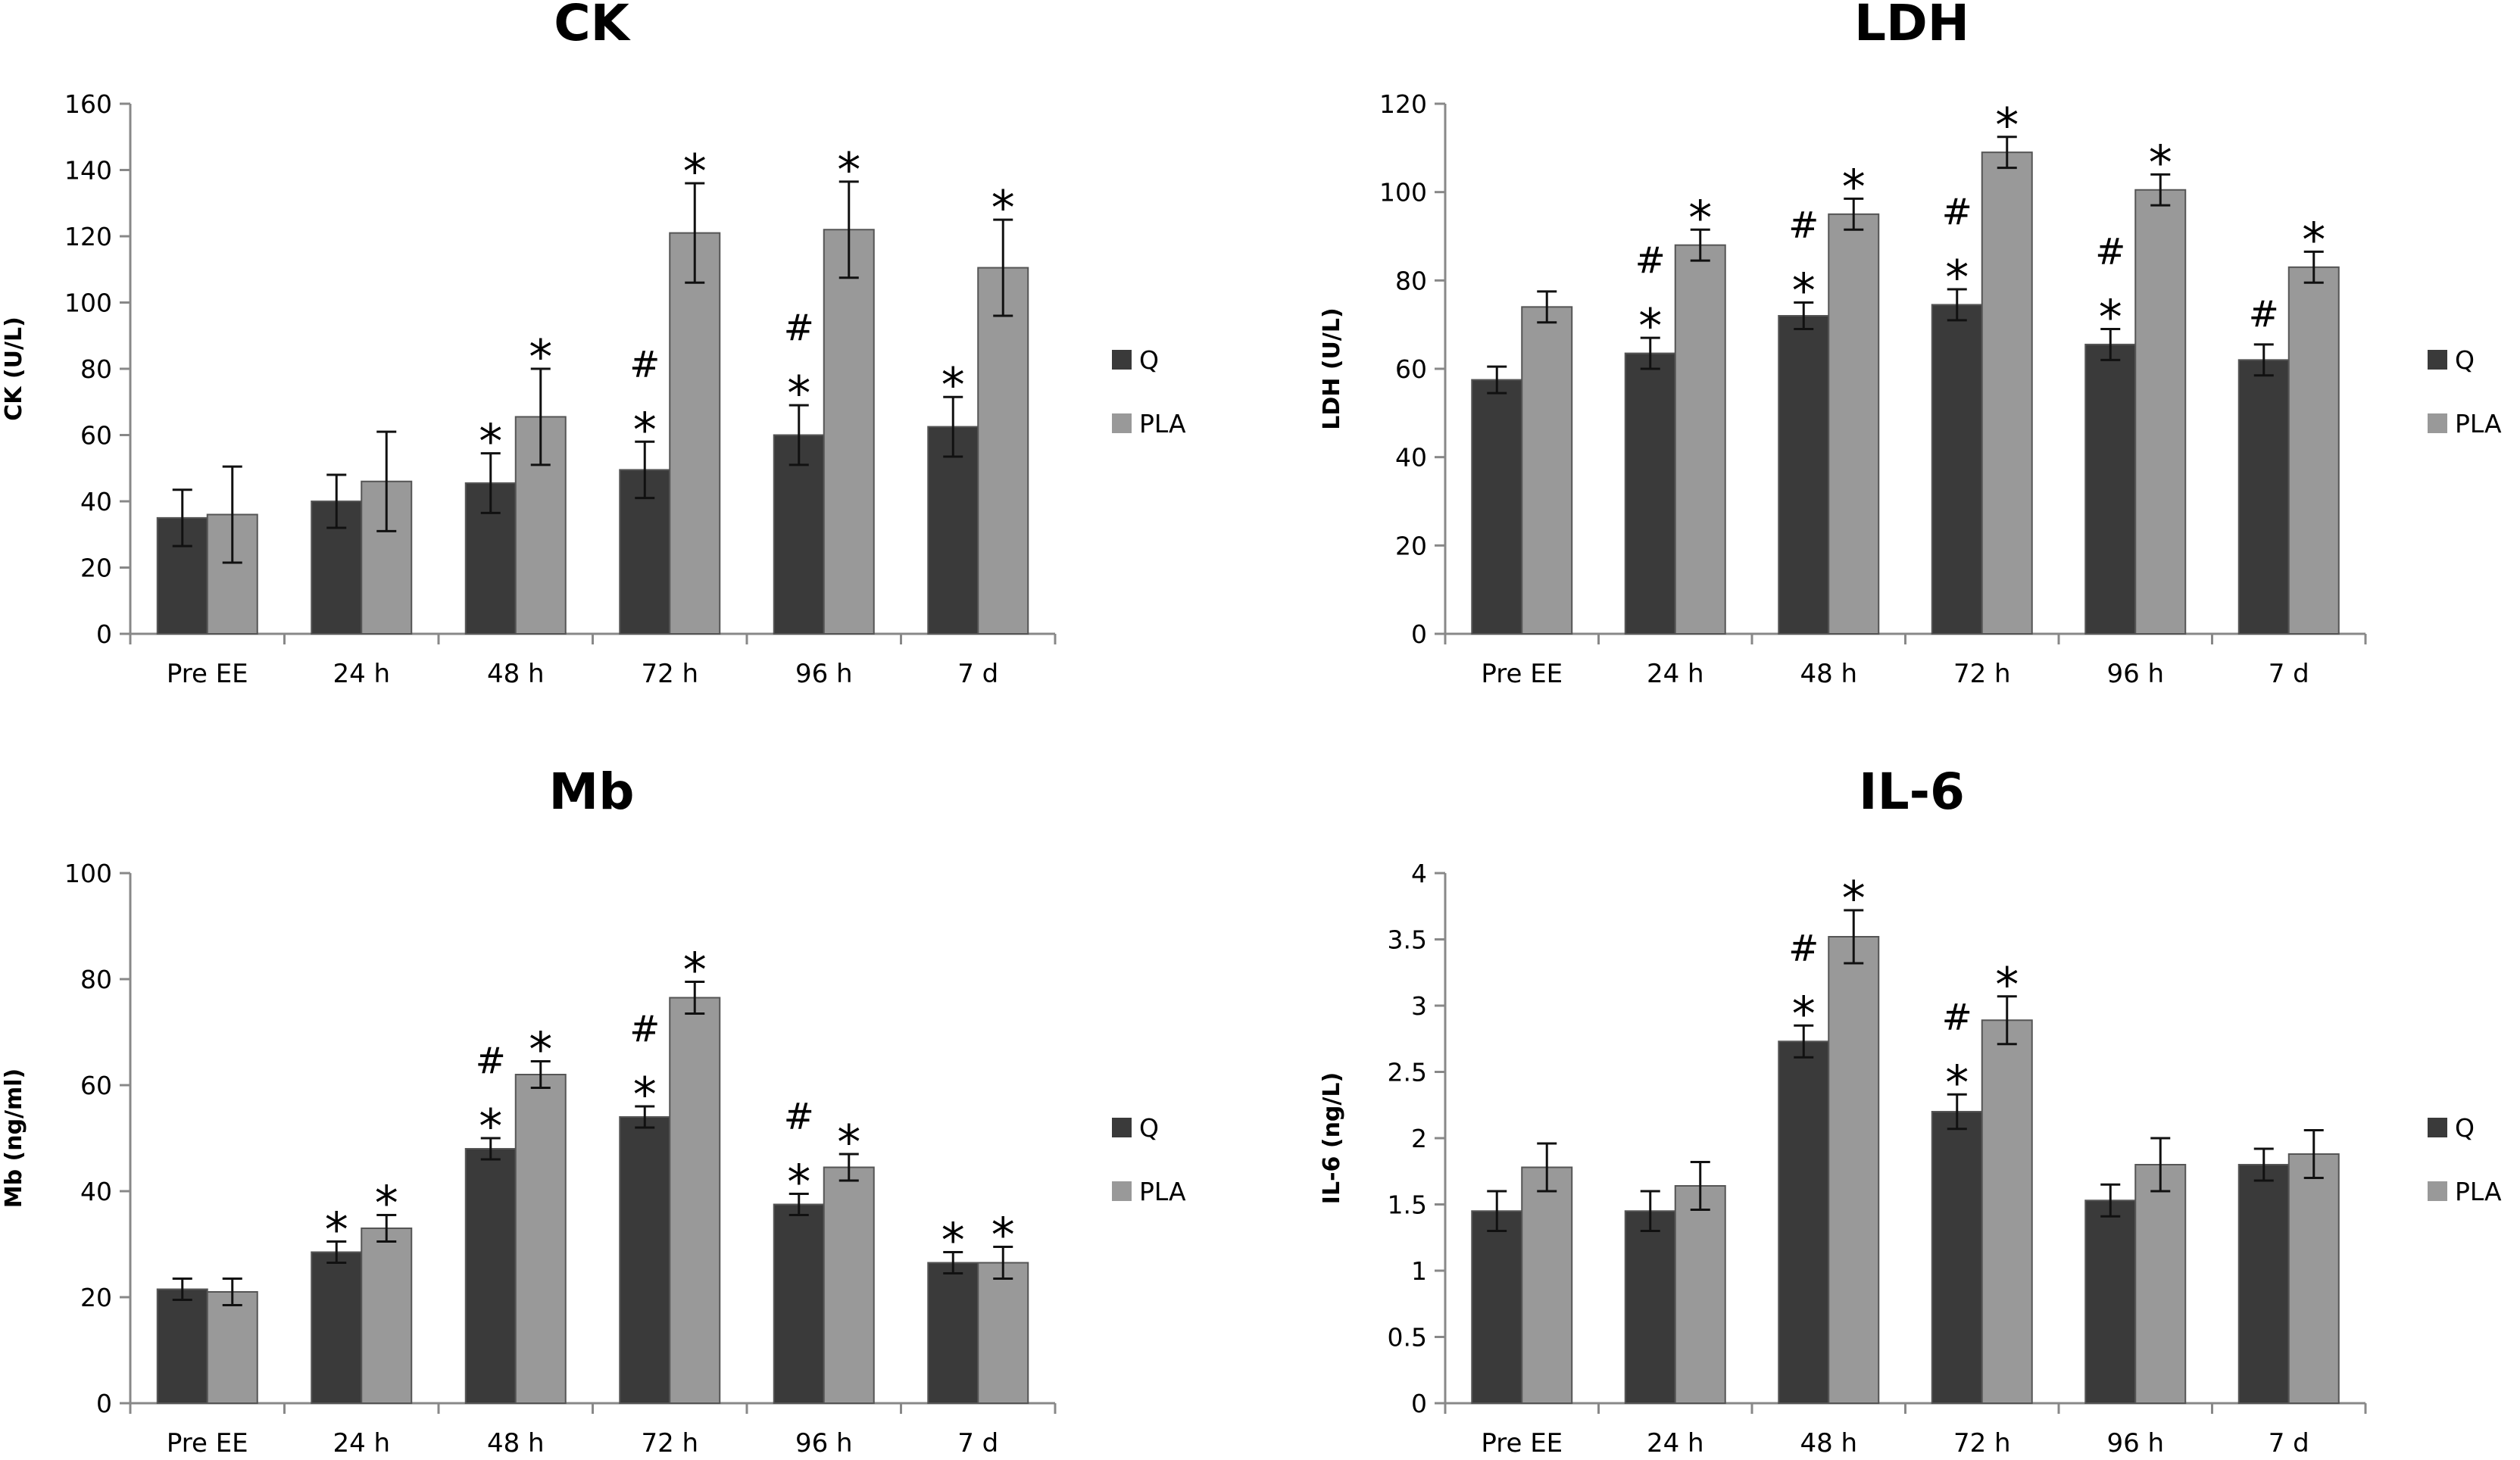  Describe the element at coordinates (592, 792) in the screenshot. I see `chart-title: Mb` at that location.